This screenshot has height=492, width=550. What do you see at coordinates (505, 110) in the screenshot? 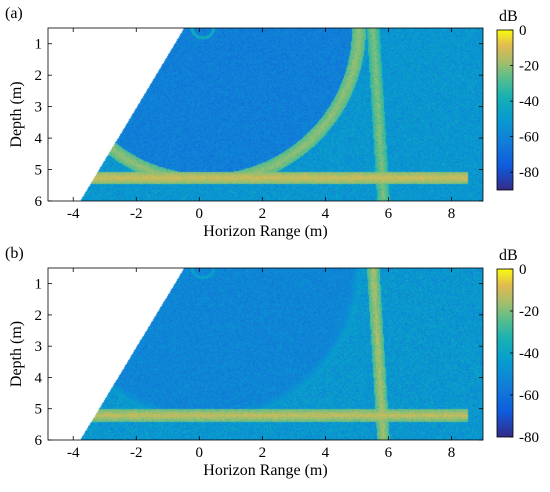
I see `colorbar` at bounding box center [505, 110].